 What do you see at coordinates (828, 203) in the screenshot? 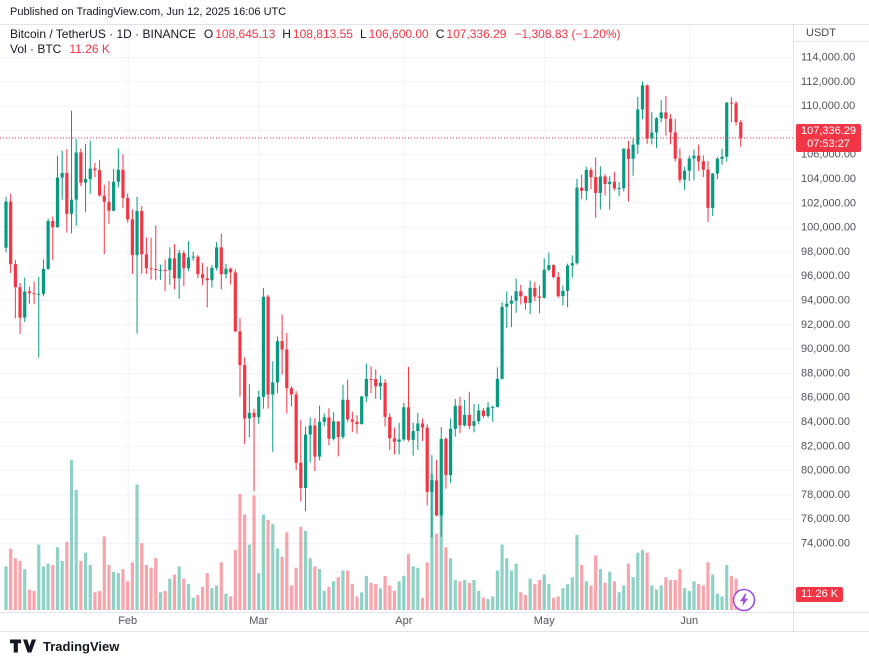
I see `price-tick-label: 102,000.00` at bounding box center [828, 203].